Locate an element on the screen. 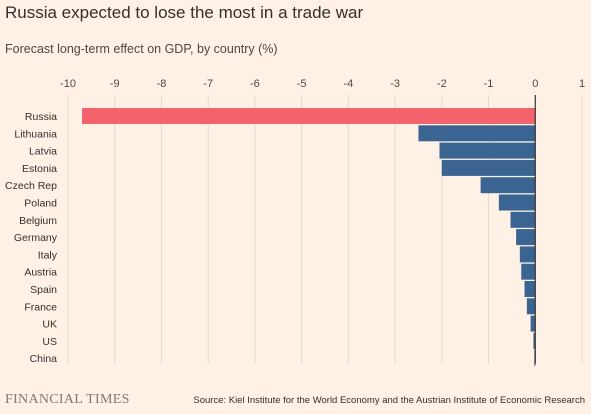 The height and width of the screenshot is (414, 591). bar-estonia is located at coordinates (488, 167).